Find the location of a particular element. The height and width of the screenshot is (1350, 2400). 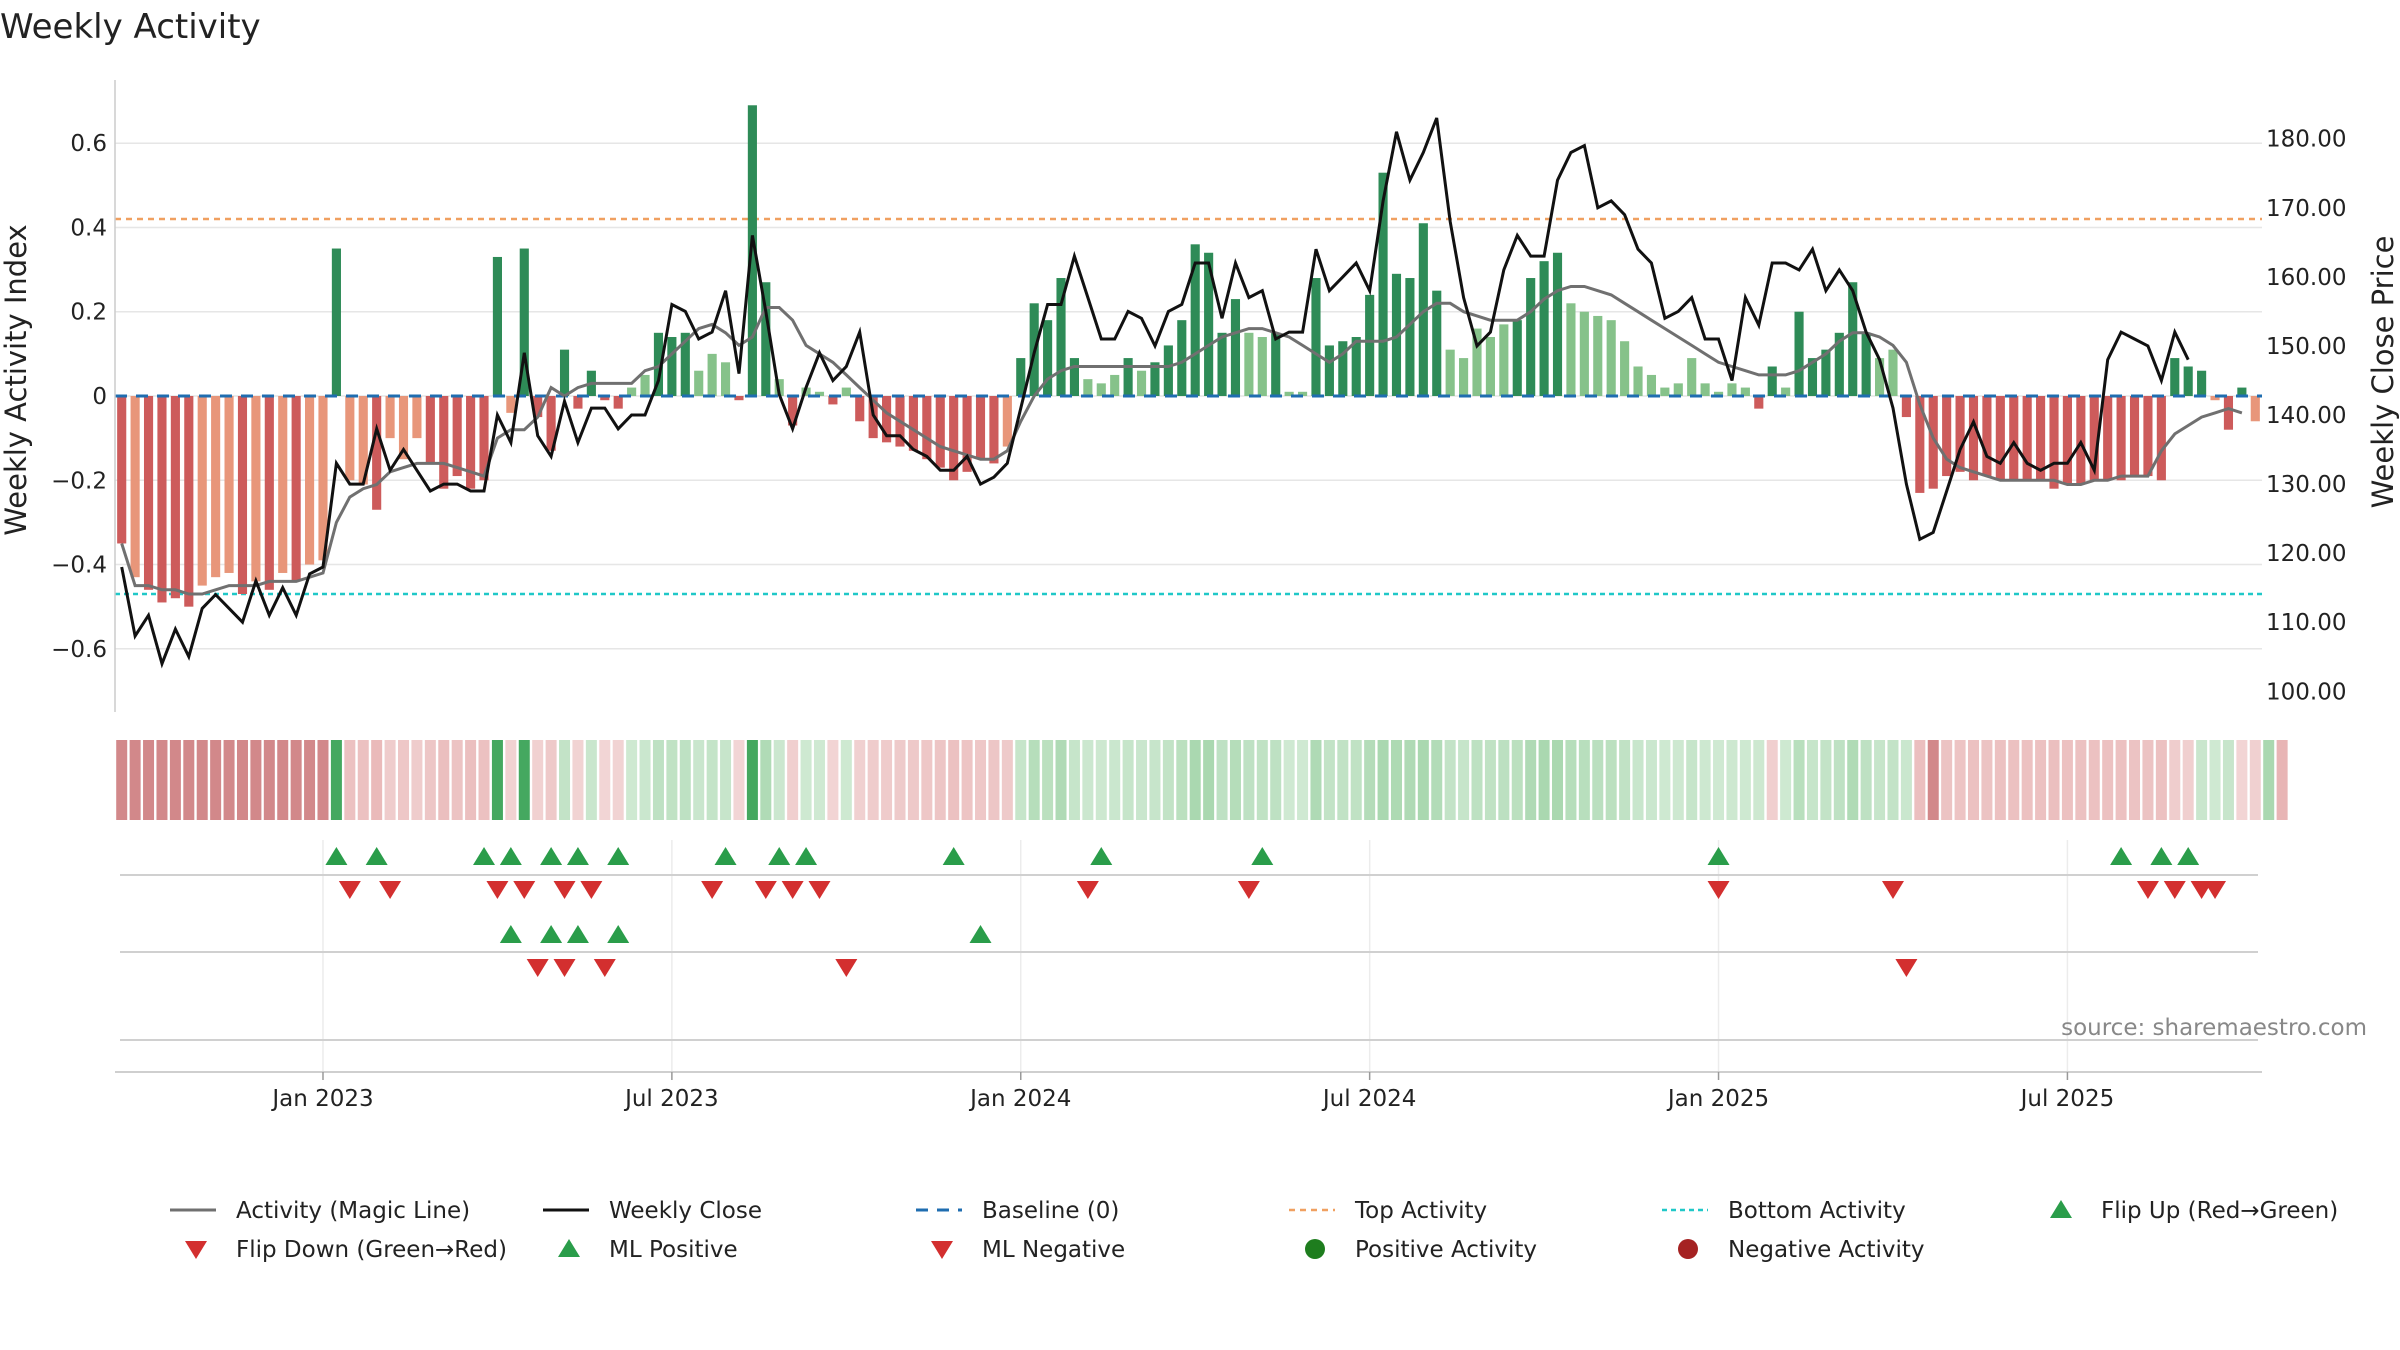

x-tick-label: Jul 2024 is located at coordinates (1369, 1099).